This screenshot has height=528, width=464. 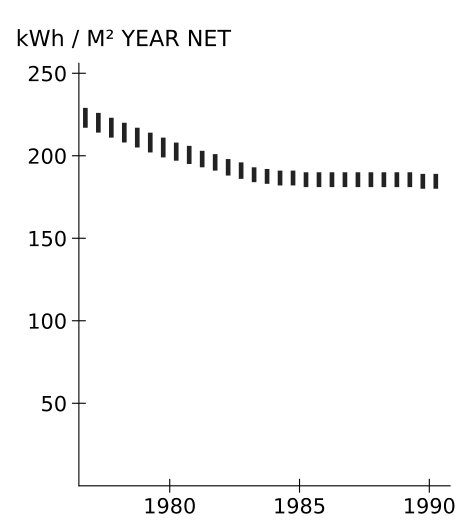 I want to click on y-tick-label: 100, so click(x=48, y=321).